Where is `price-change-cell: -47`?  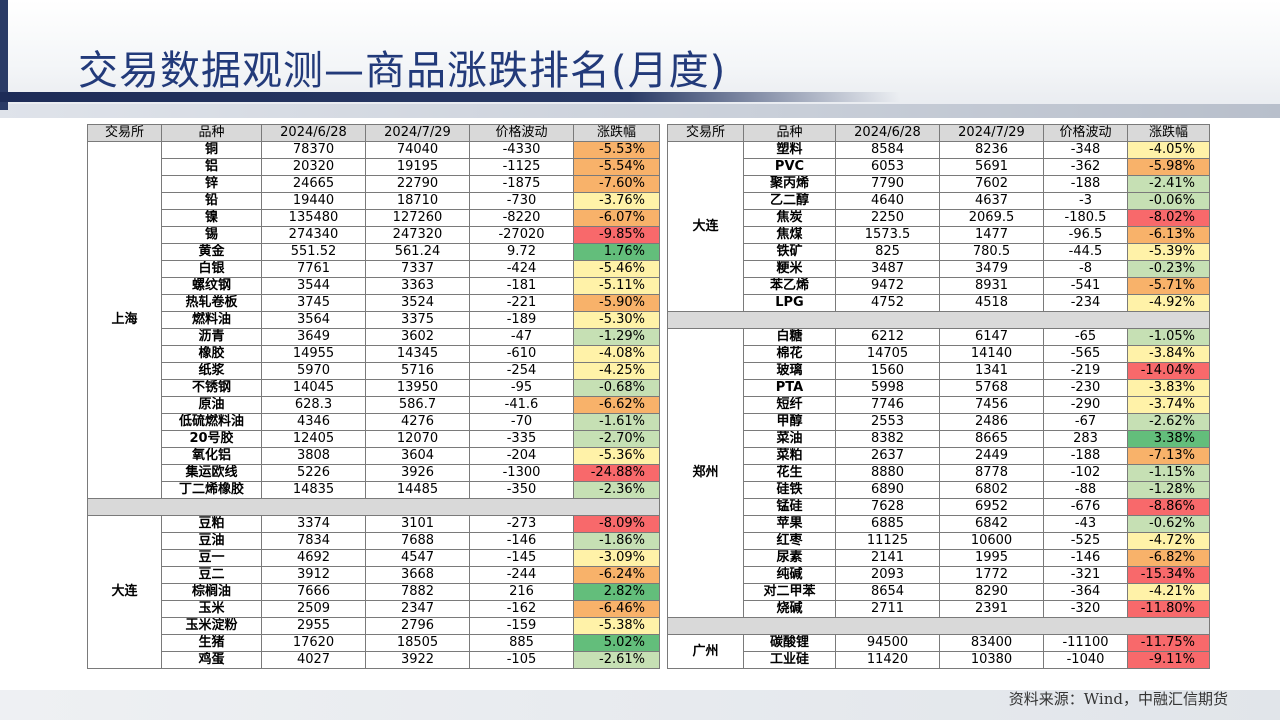 price-change-cell: -47 is located at coordinates (521, 337).